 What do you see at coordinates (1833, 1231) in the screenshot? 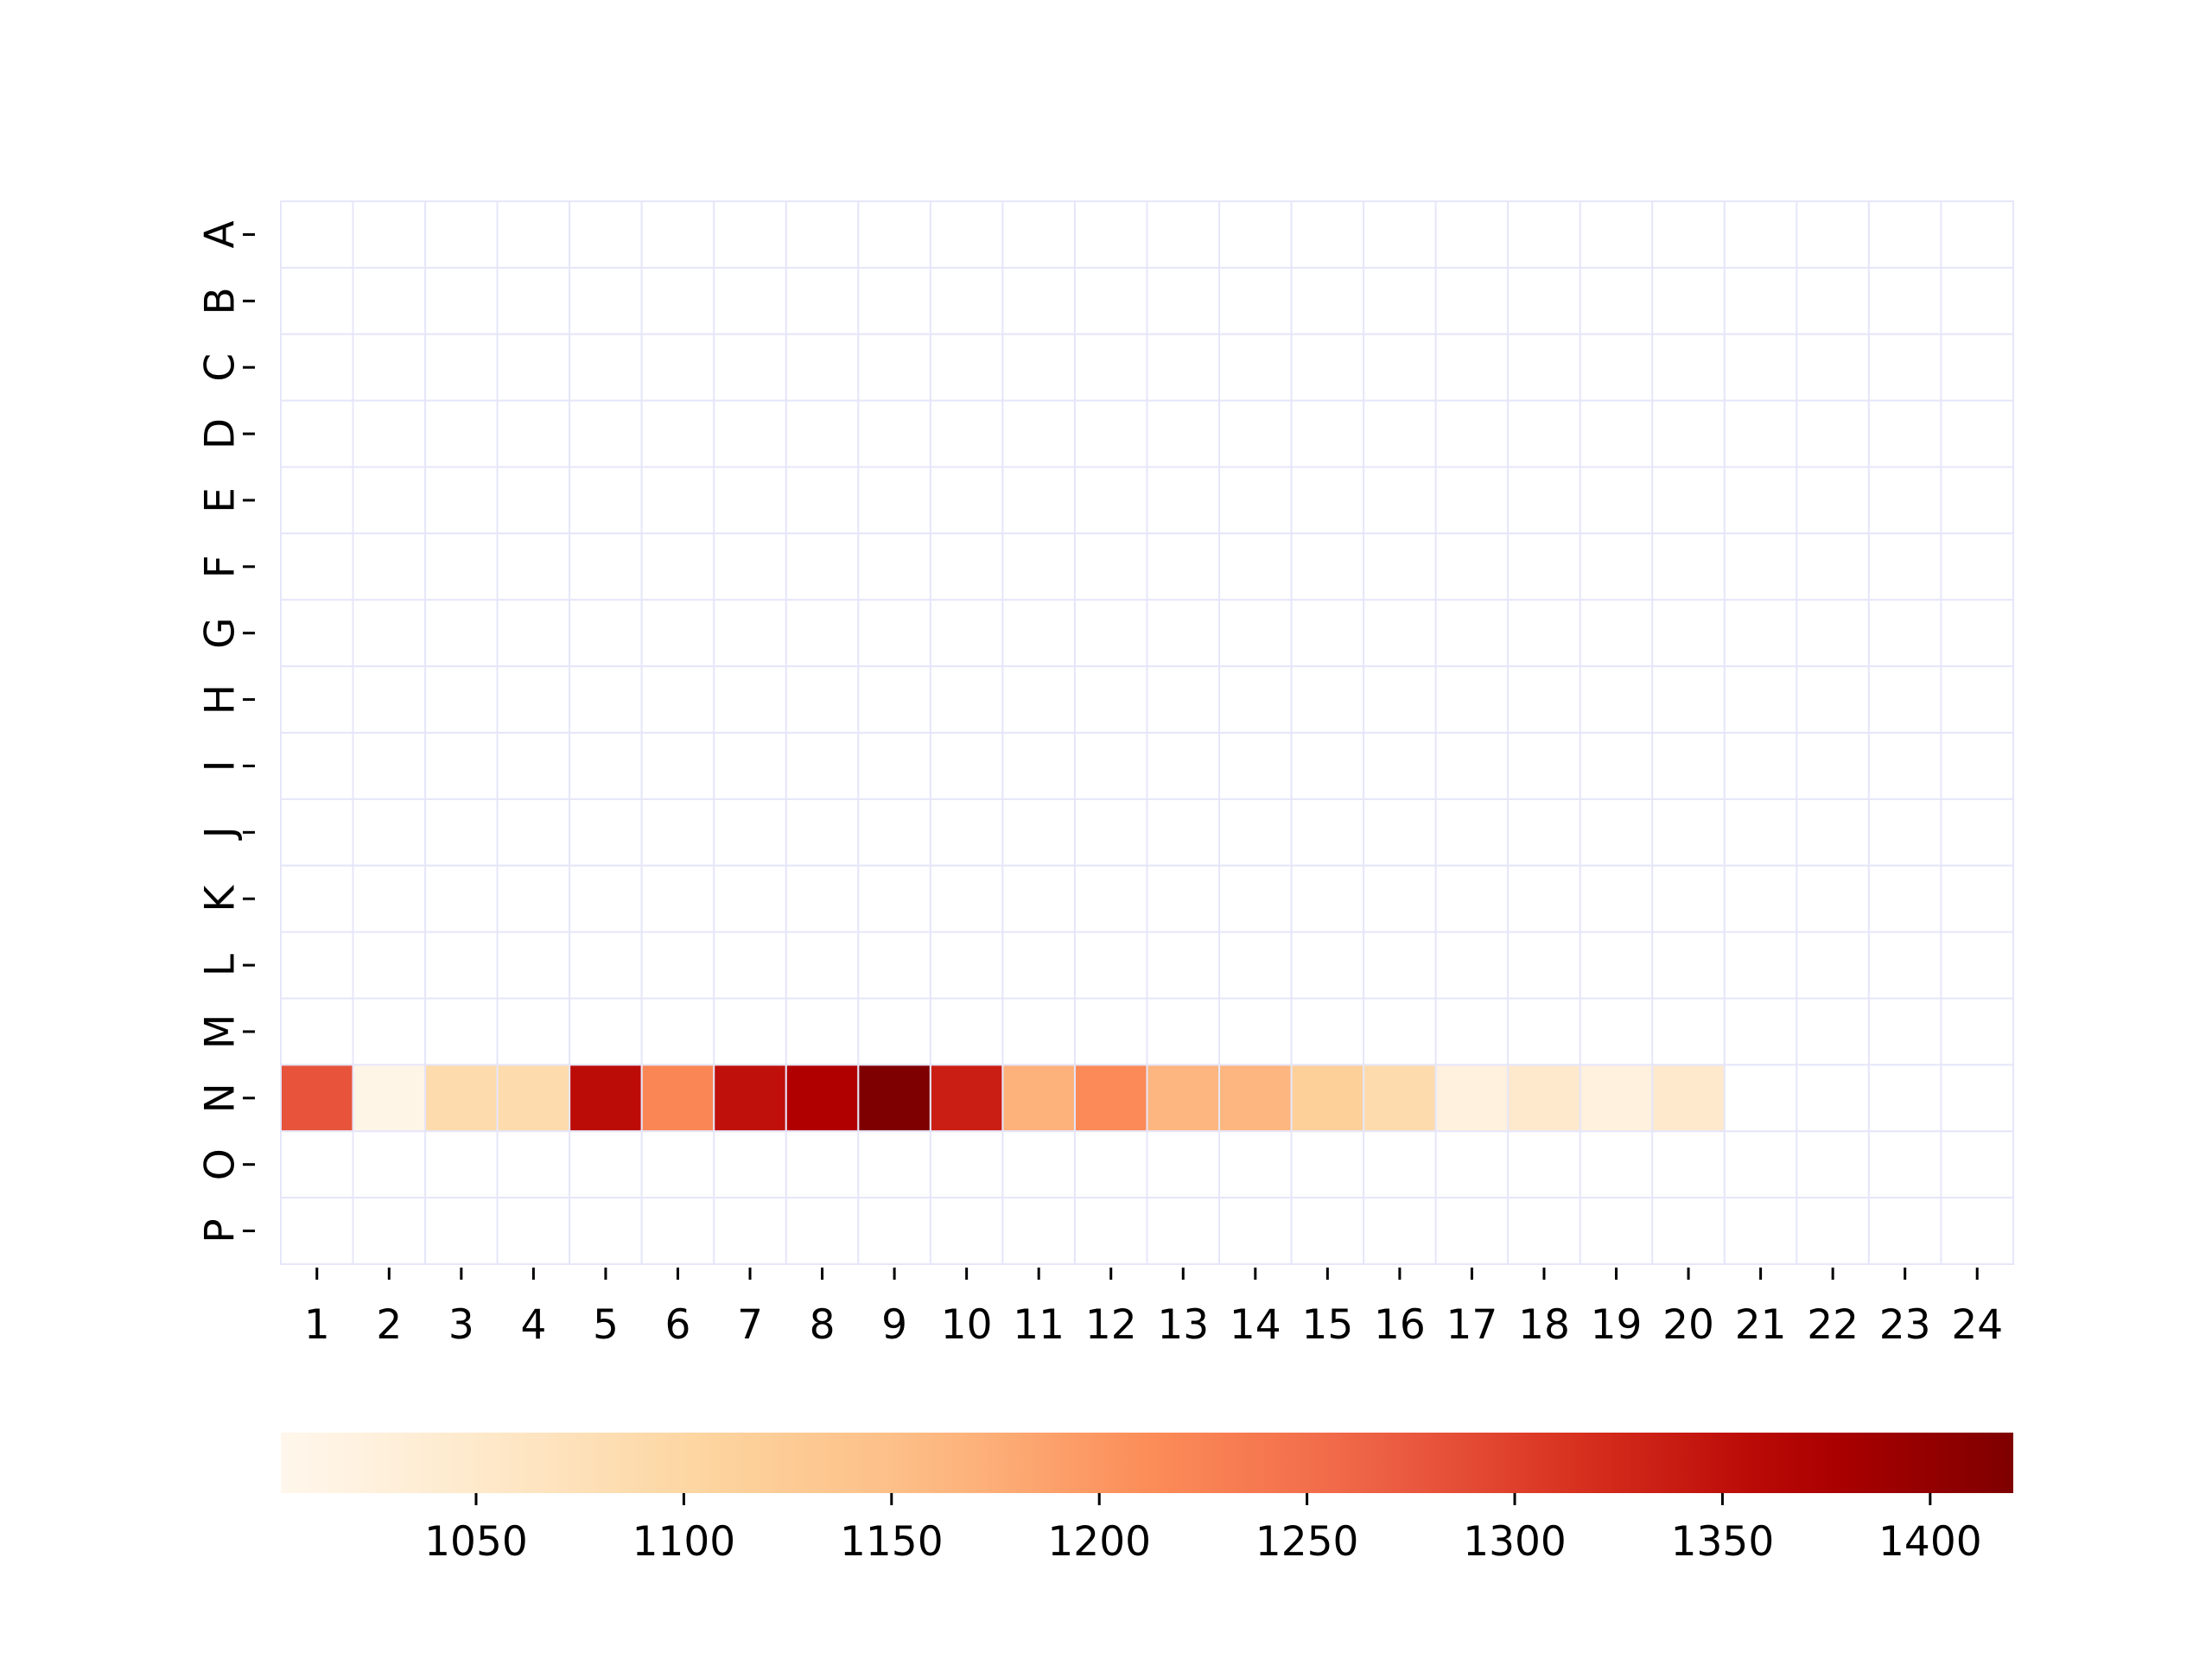
I see `heatmap-cell-P22` at bounding box center [1833, 1231].